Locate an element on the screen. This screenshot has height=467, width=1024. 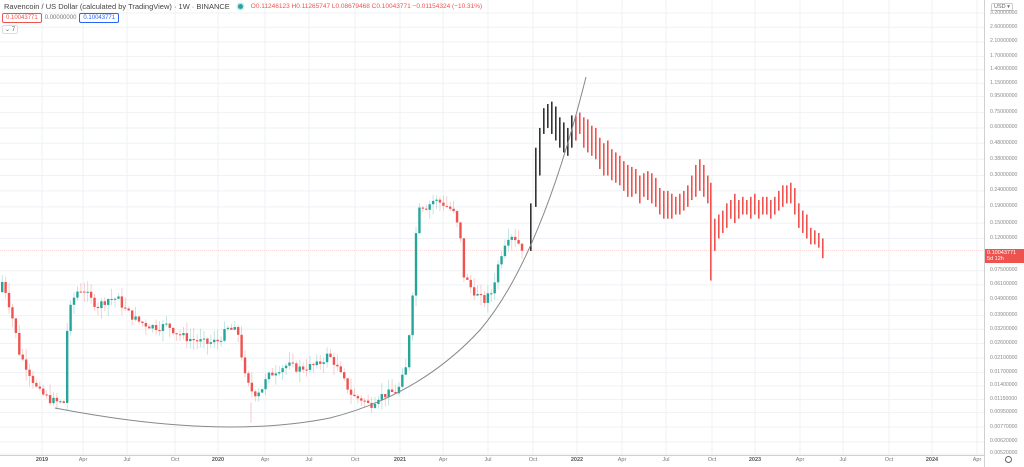
price-axis-label: 0.95000000 is located at coordinates (1004, 95).